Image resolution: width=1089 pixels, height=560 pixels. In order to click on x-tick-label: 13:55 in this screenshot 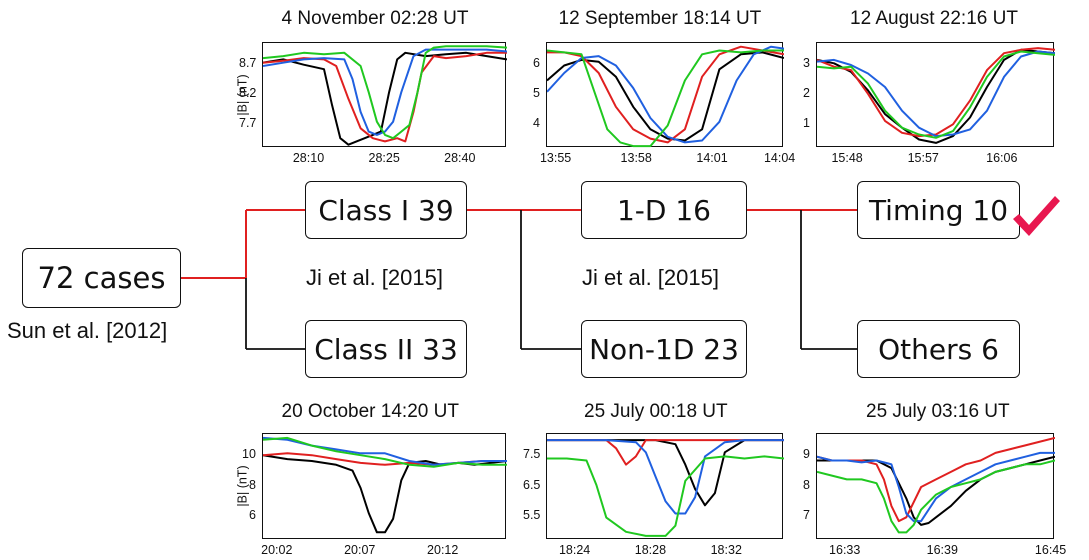, I will do `click(555, 158)`.